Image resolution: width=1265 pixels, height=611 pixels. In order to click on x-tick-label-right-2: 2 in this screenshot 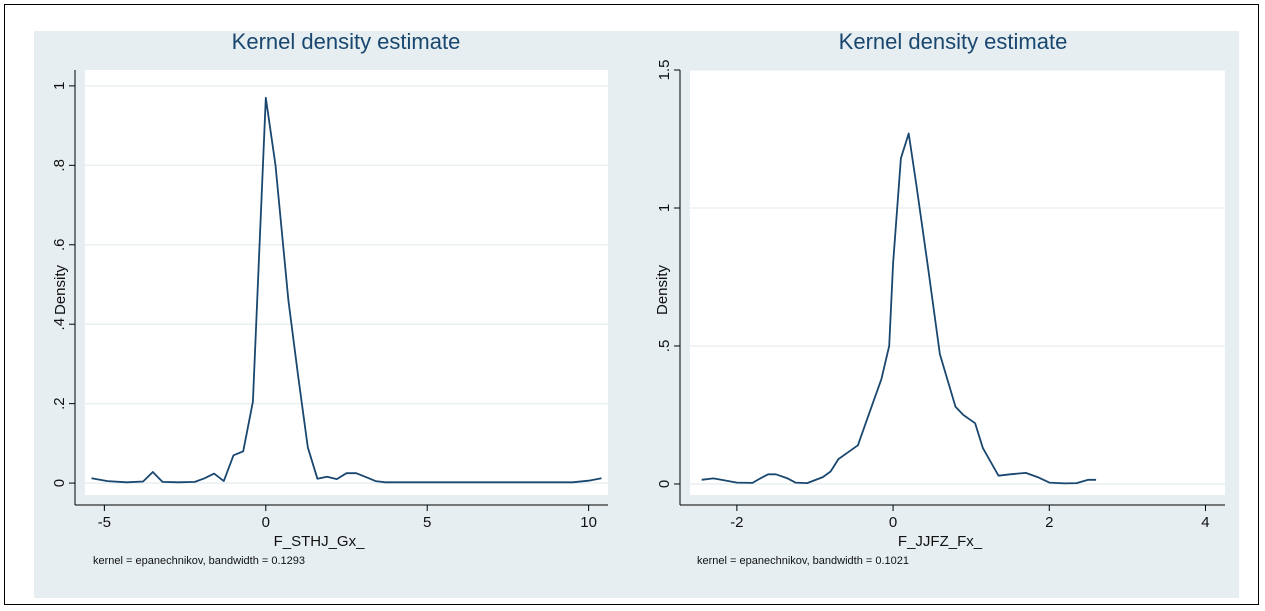, I will do `click(1049, 522)`.